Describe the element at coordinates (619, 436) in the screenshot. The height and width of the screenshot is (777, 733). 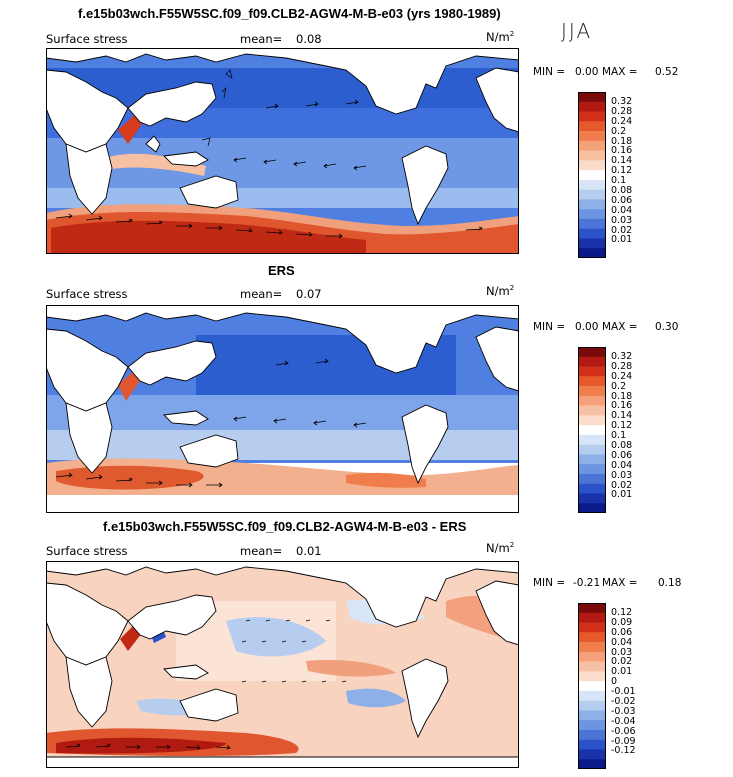
I see `panel-2-colorbar-label: 0.1` at that location.